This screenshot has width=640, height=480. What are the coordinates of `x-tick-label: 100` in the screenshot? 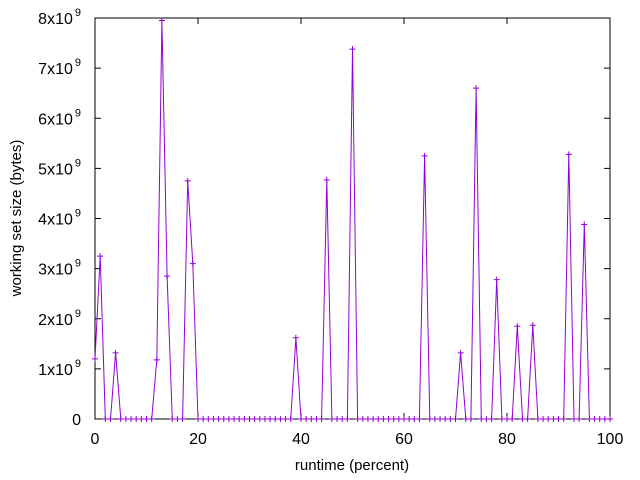 It's located at (610, 439).